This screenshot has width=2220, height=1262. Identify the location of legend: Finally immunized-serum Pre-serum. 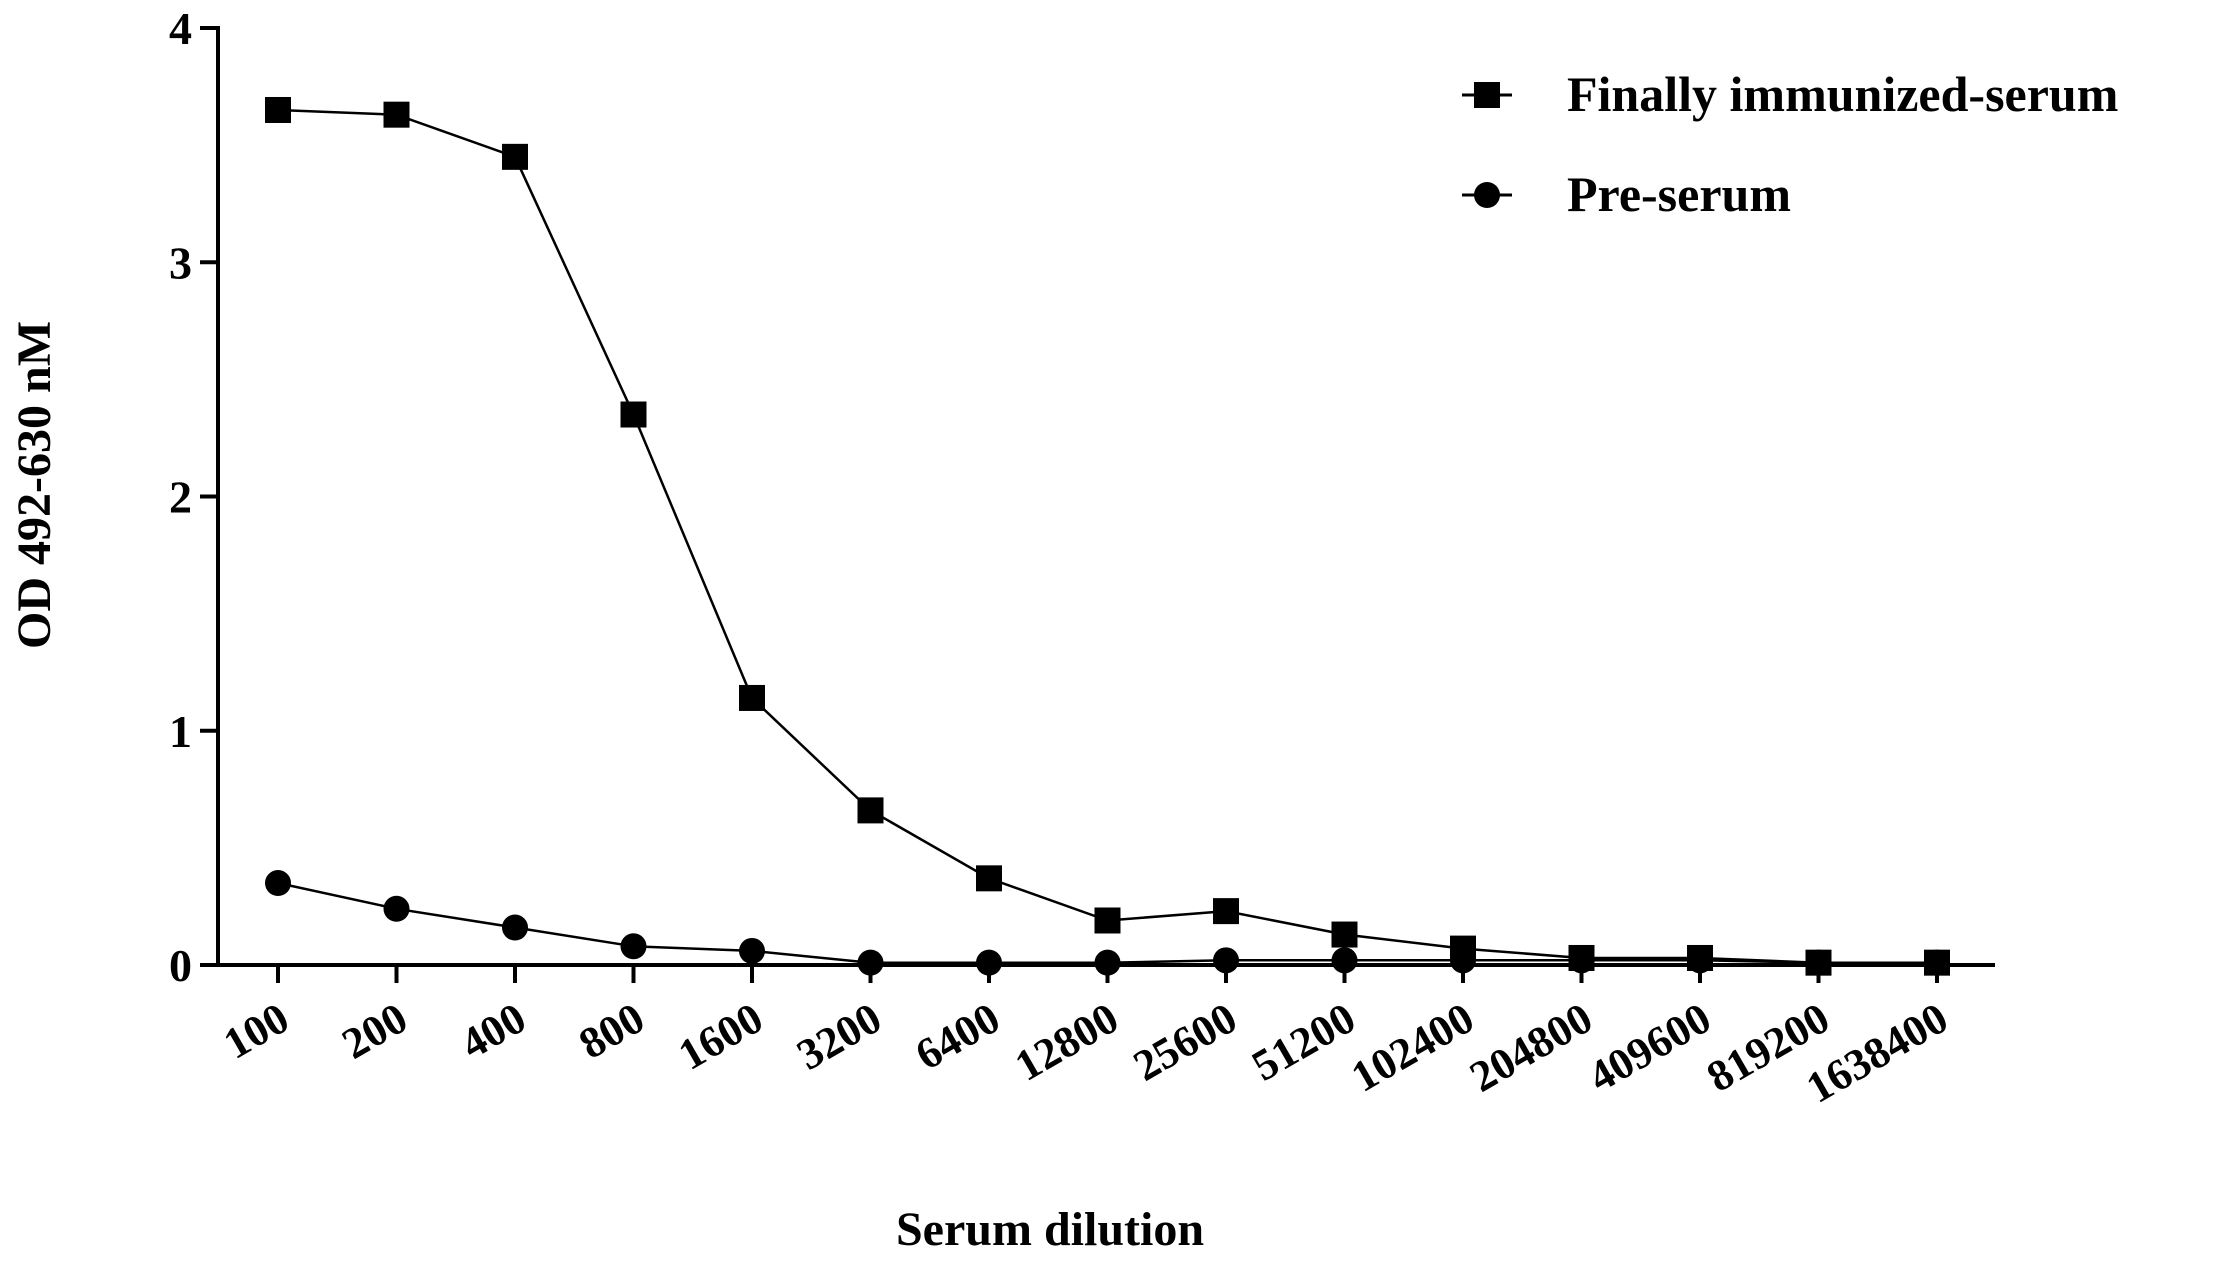
(1790, 144).